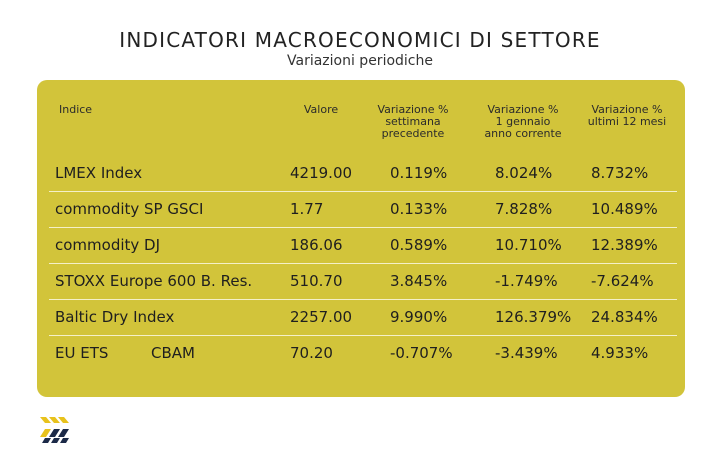  What do you see at coordinates (108, 245) in the screenshot?
I see `row-index-name: commodity DJ` at bounding box center [108, 245].